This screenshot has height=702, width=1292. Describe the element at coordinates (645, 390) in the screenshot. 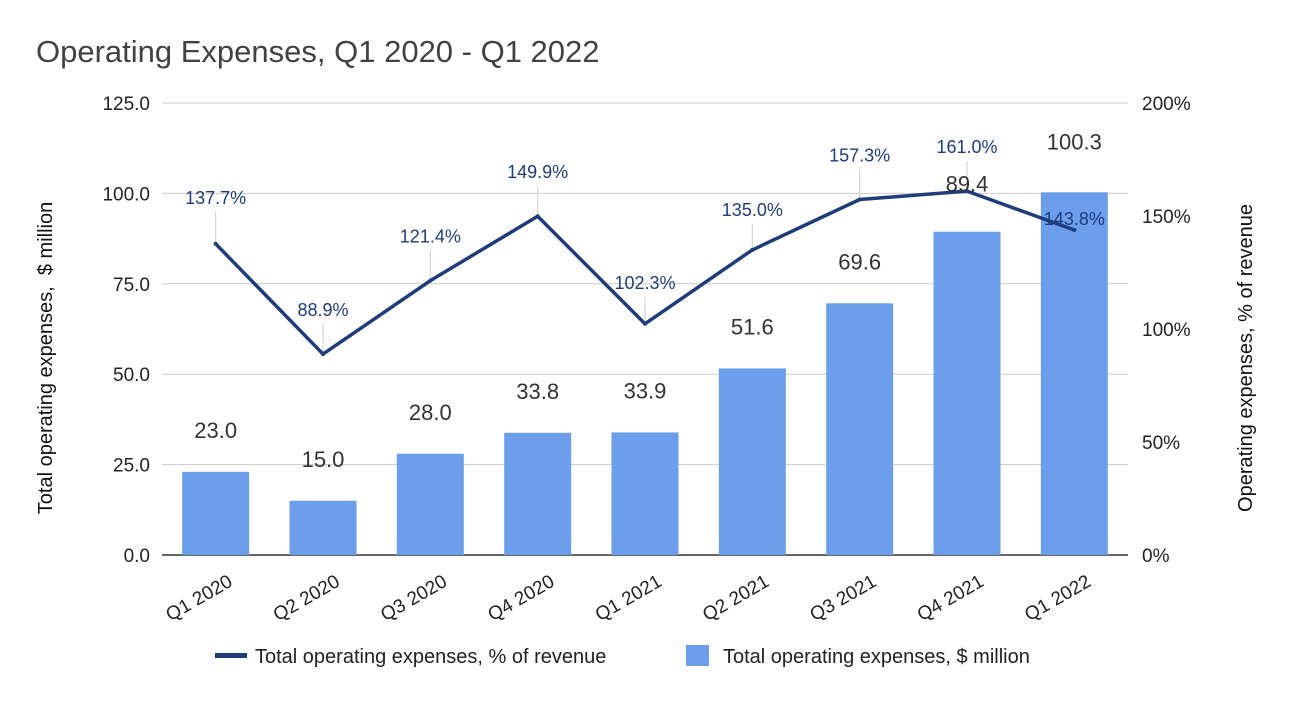

I see `bar-value-label: 33.9` at that location.